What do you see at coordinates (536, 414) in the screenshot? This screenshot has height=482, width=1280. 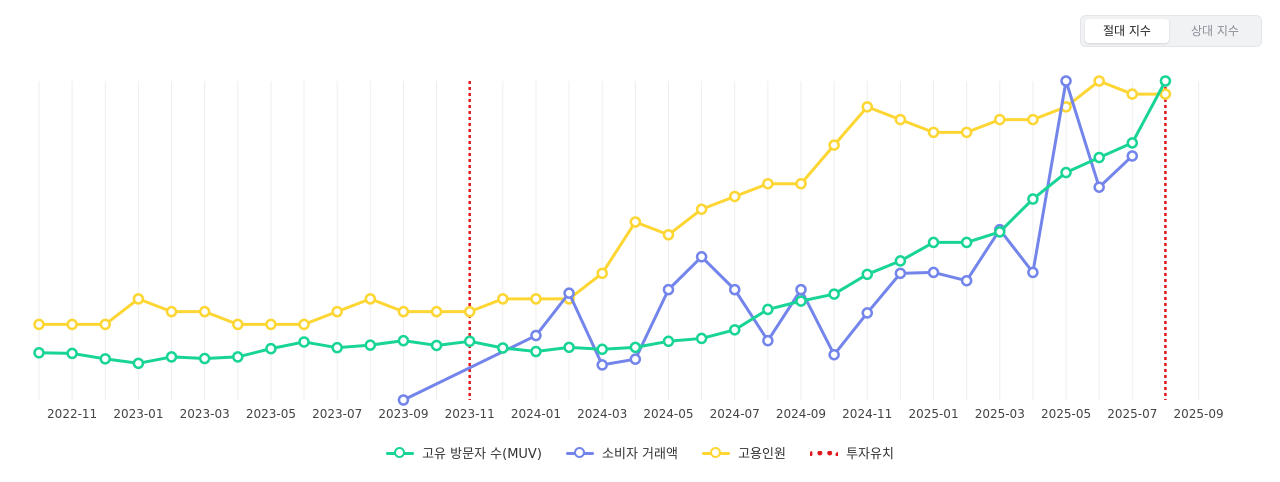 I see `x-tick-label: 2024-01` at bounding box center [536, 414].